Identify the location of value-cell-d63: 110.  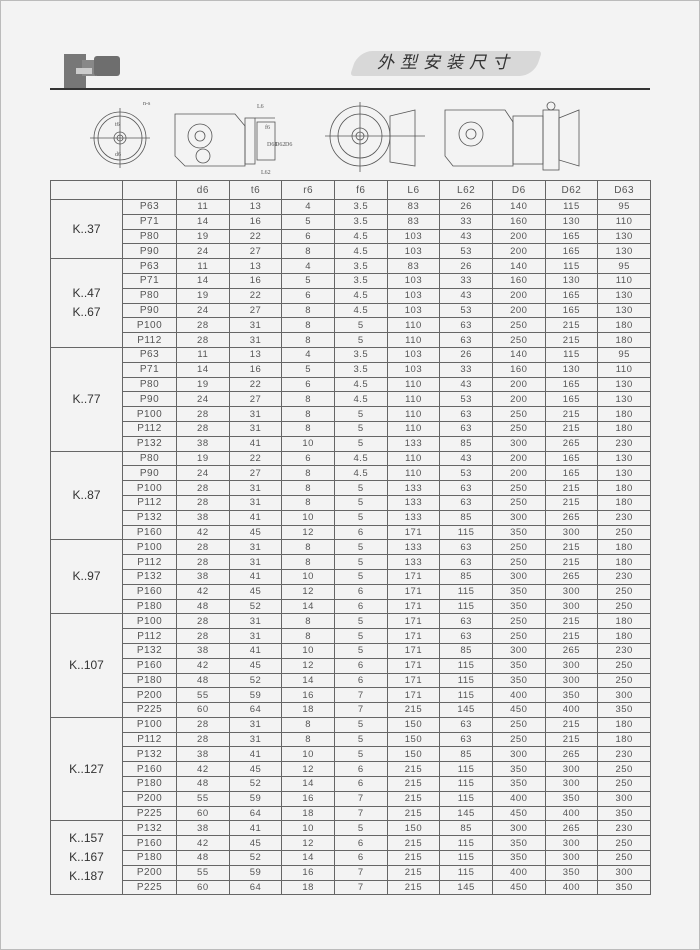
(624, 280).